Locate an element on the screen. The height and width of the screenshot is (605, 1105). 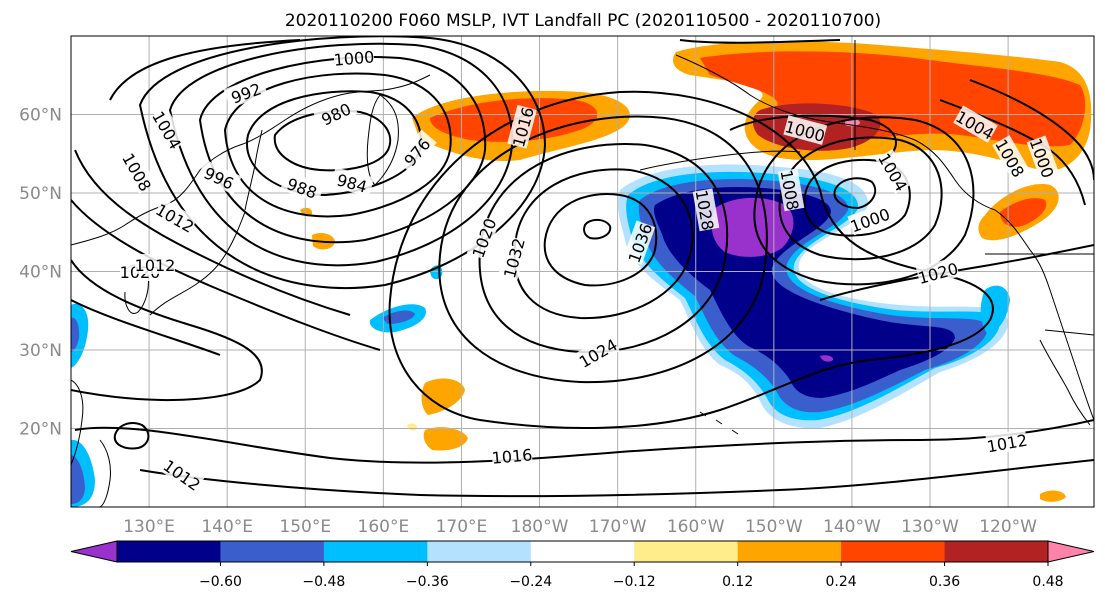
contour-label: 1012 is located at coordinates (155, 264).